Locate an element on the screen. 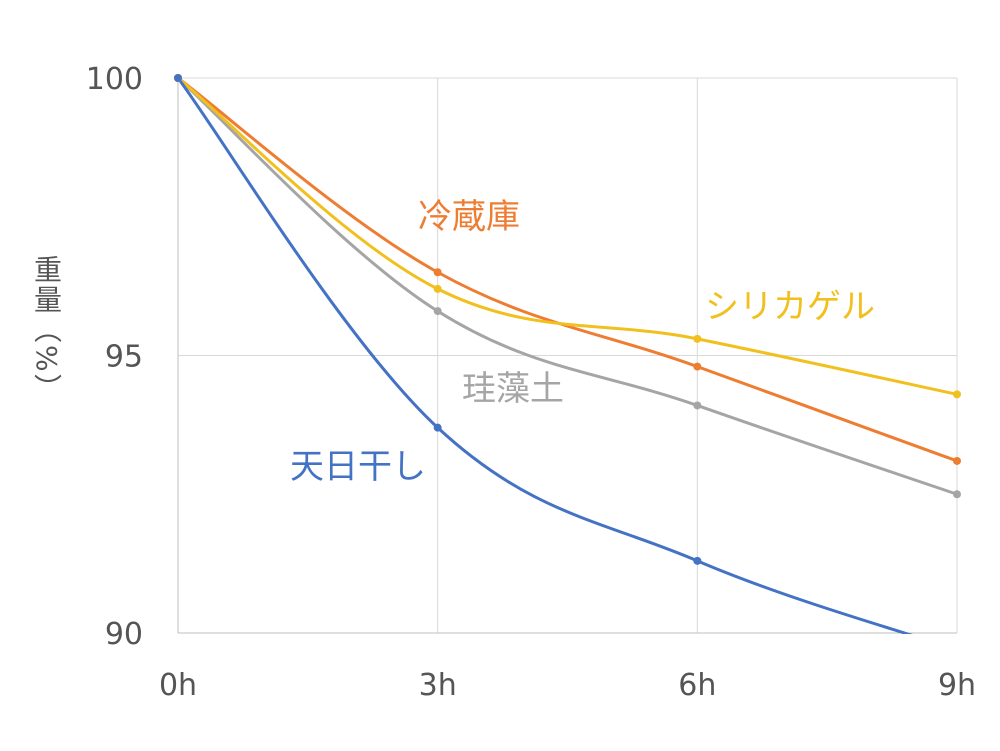  y-tick-label: 90 is located at coordinates (124, 634).